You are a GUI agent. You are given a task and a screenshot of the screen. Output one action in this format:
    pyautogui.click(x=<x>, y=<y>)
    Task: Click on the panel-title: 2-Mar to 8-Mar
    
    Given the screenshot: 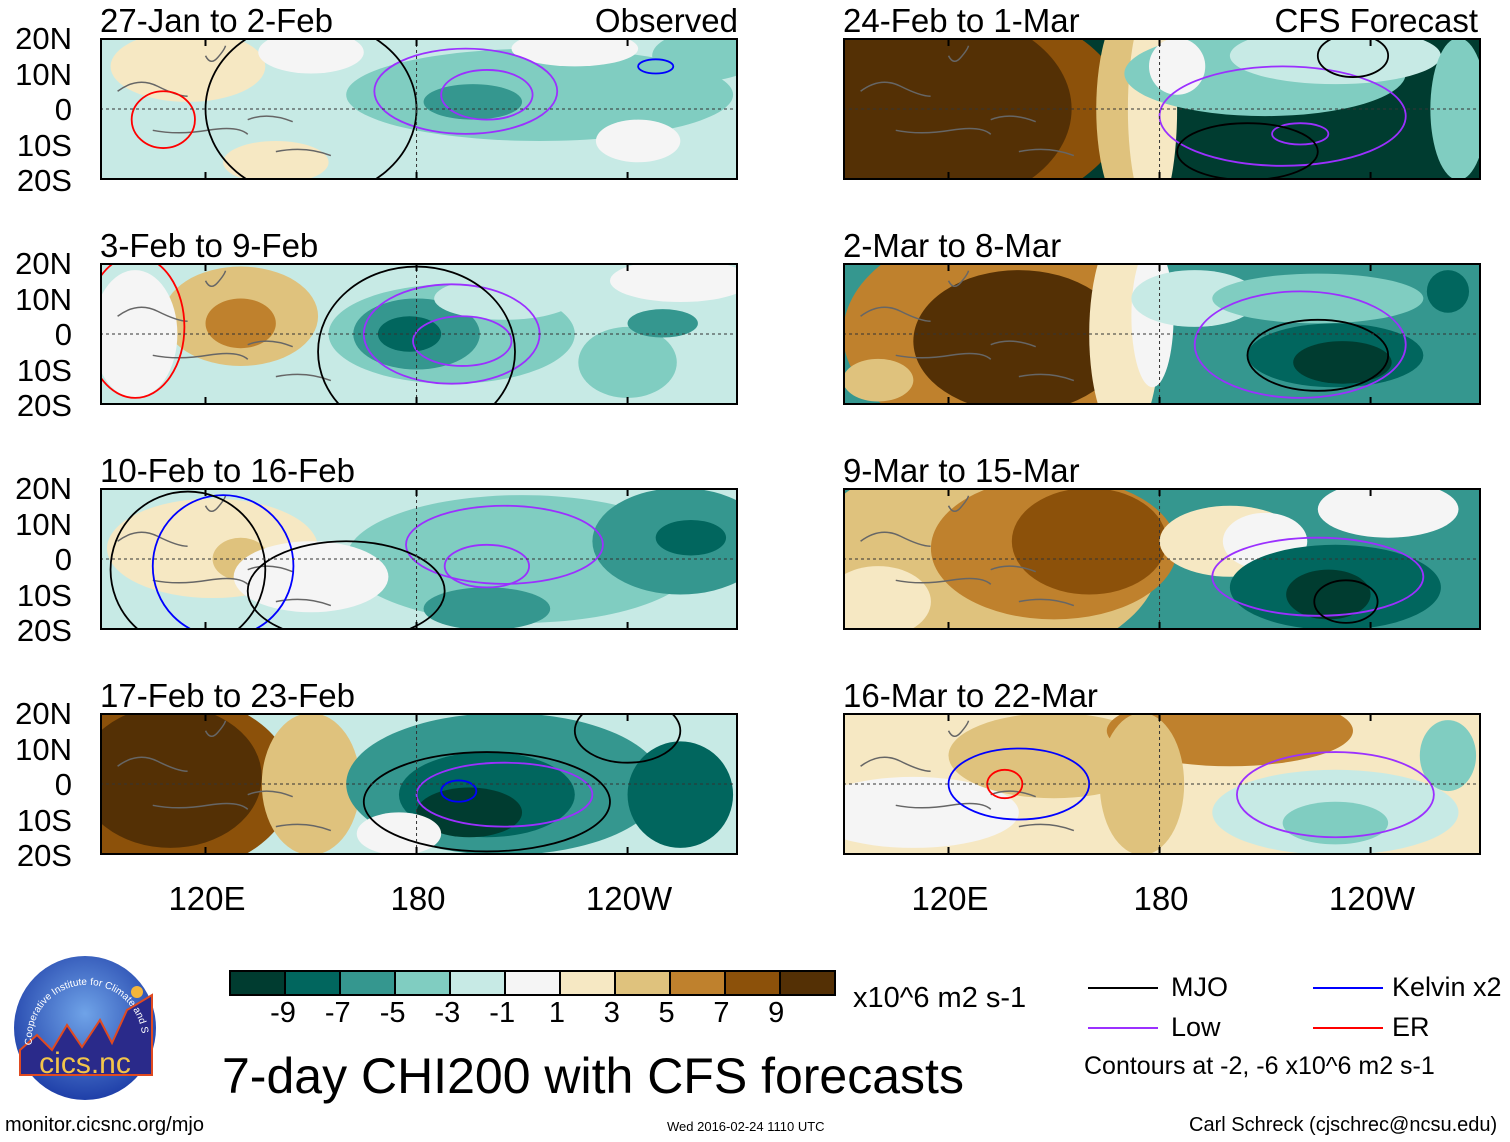 What is the action you would take?
    pyautogui.click(x=952, y=245)
    